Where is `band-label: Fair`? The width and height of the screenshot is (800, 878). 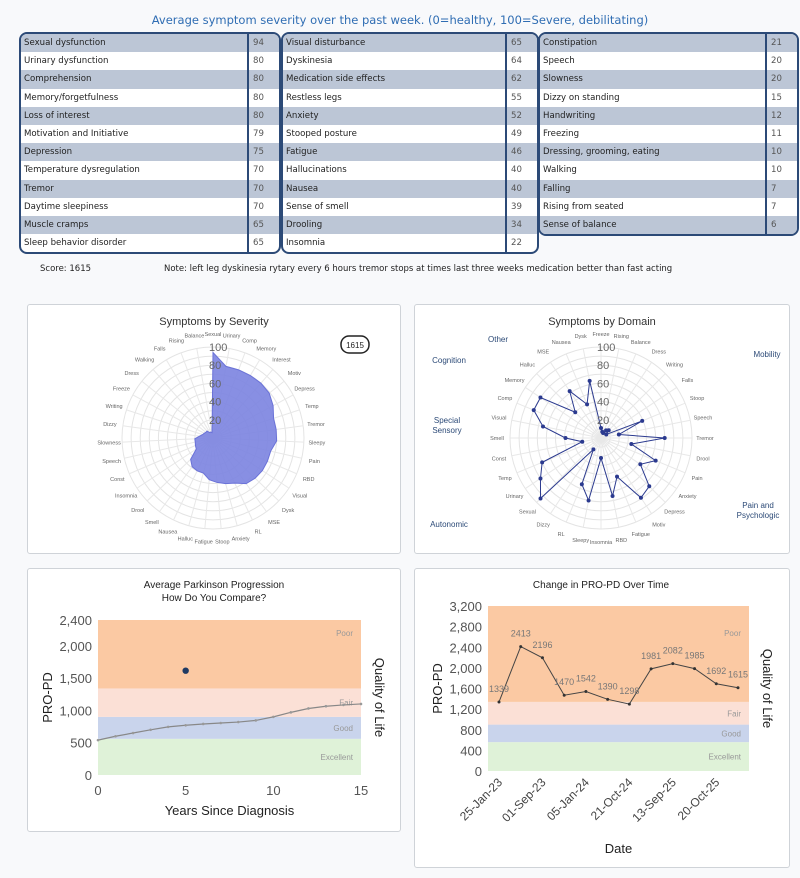 band-label: Fair is located at coordinates (346, 703).